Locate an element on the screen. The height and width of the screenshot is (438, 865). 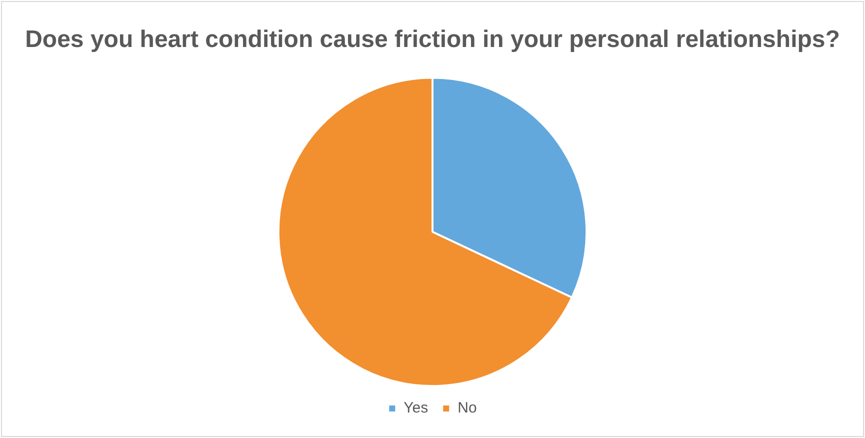
legend-label: No is located at coordinates (467, 408).